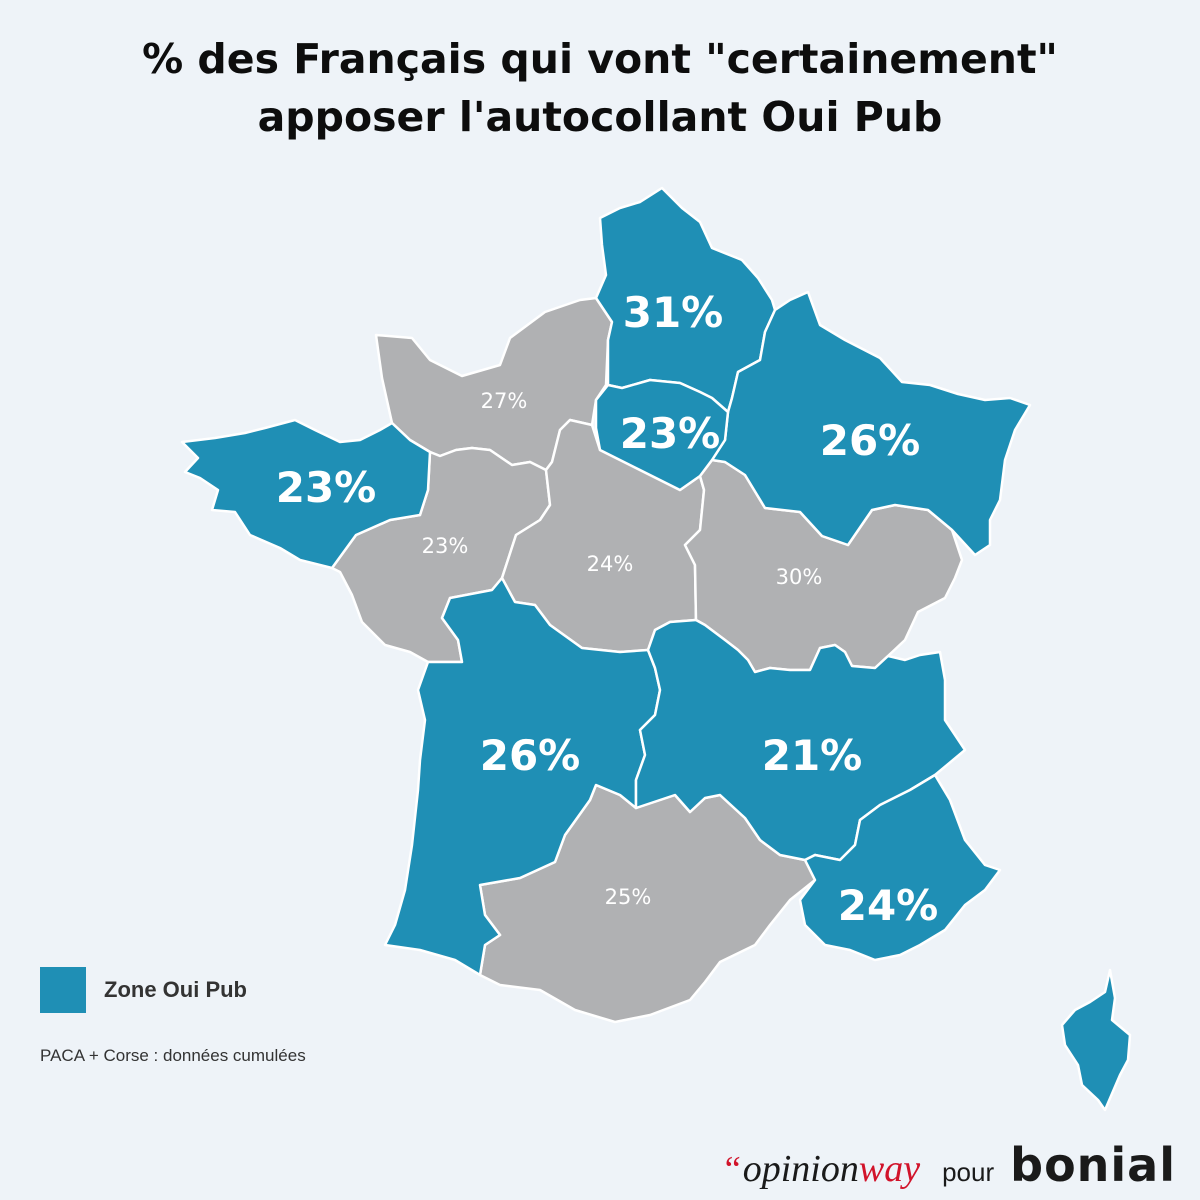 Image resolution: width=1200 pixels, height=1200 pixels. I want to click on credit-pour: pour, so click(968, 1172).